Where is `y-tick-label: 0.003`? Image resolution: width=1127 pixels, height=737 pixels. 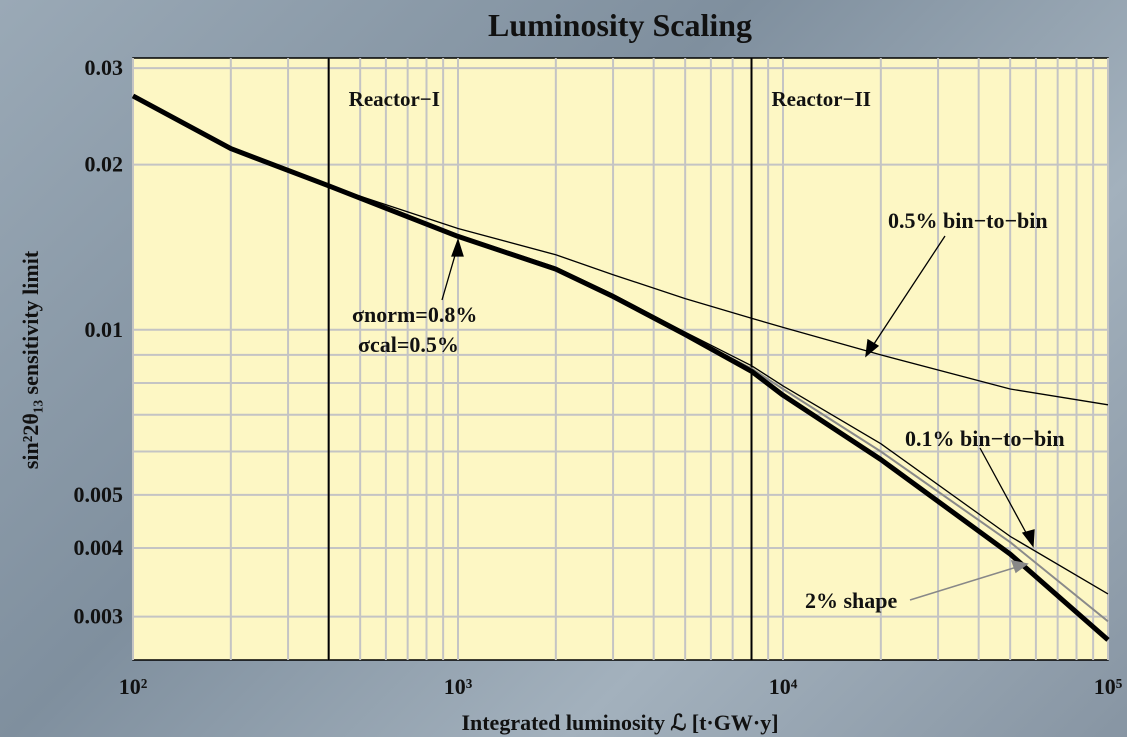
y-tick-label: 0.003 is located at coordinates (99, 616).